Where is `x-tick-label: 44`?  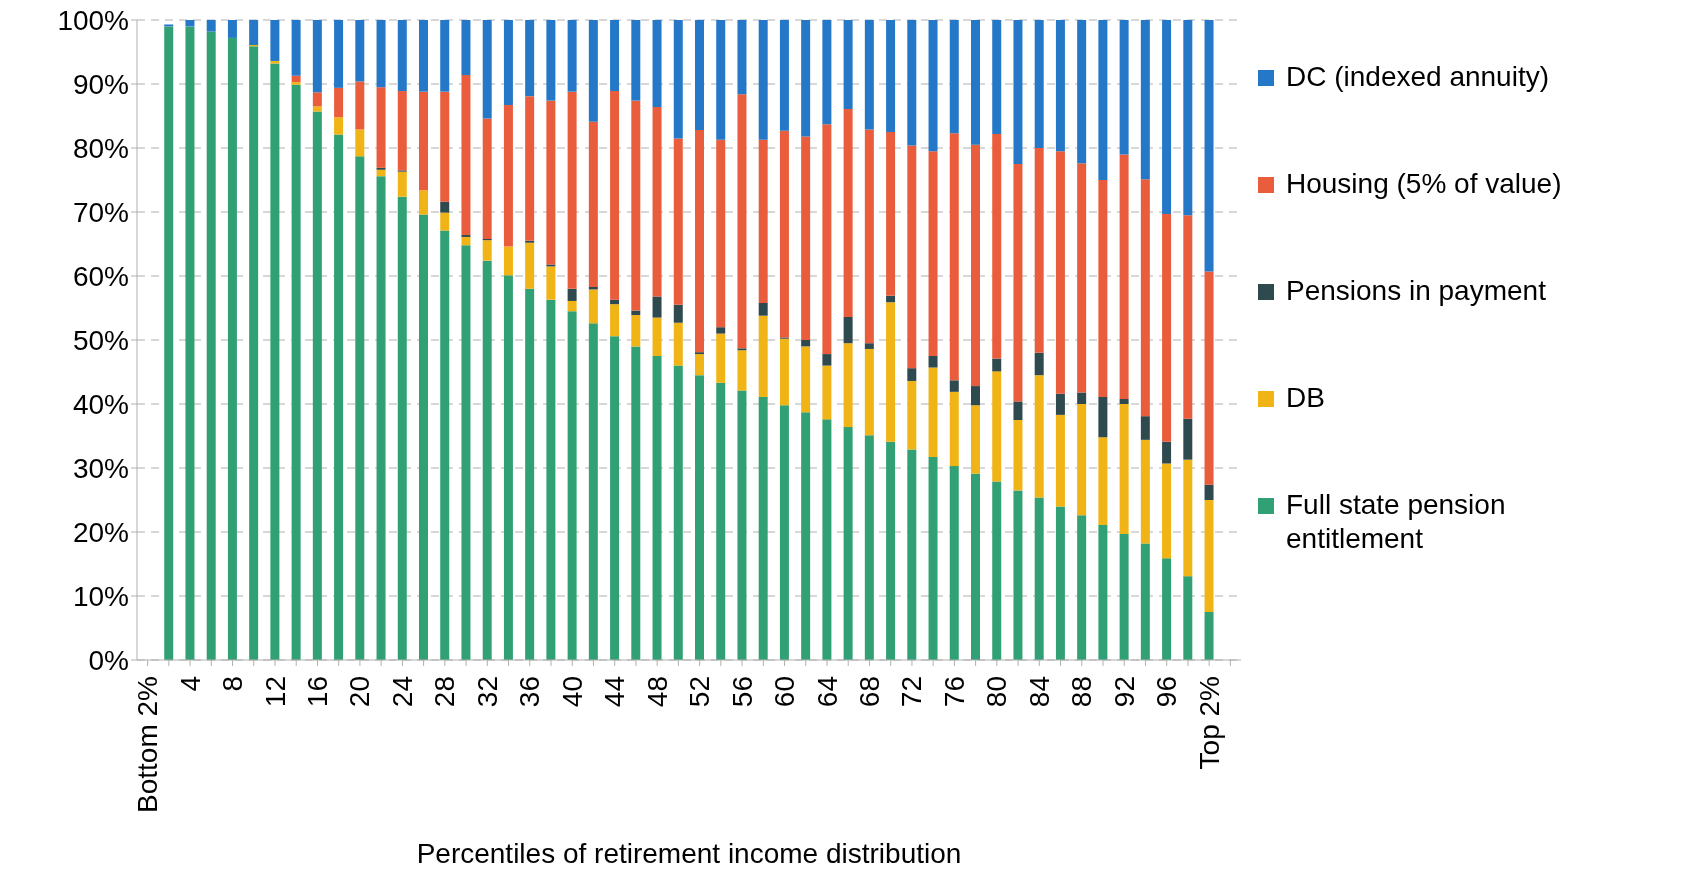 x-tick-label: 44 is located at coordinates (615, 692).